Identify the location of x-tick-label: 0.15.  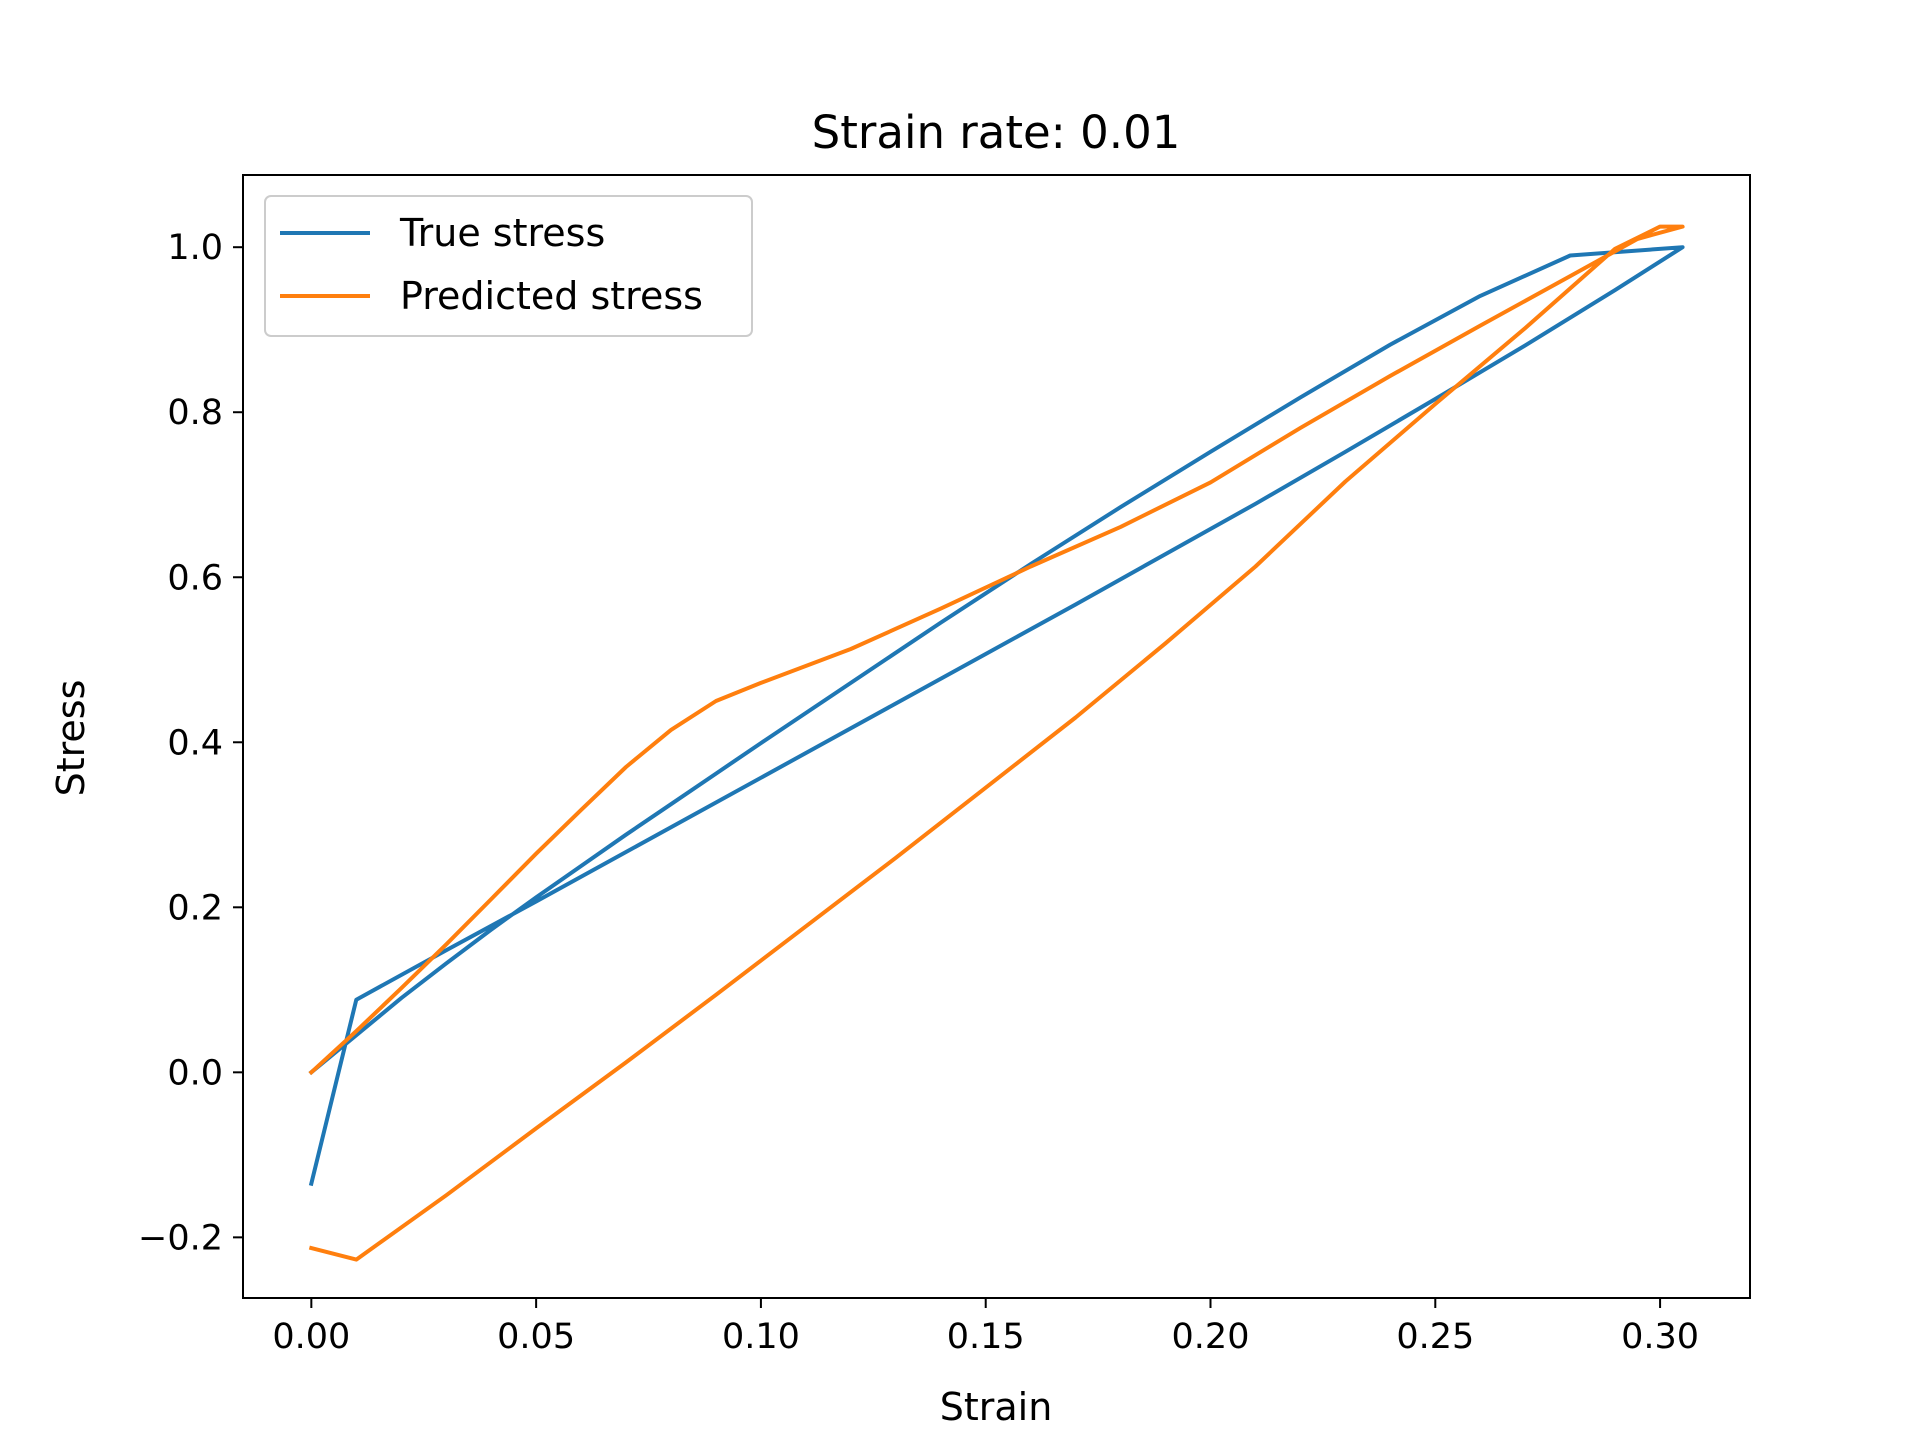
(986, 1337).